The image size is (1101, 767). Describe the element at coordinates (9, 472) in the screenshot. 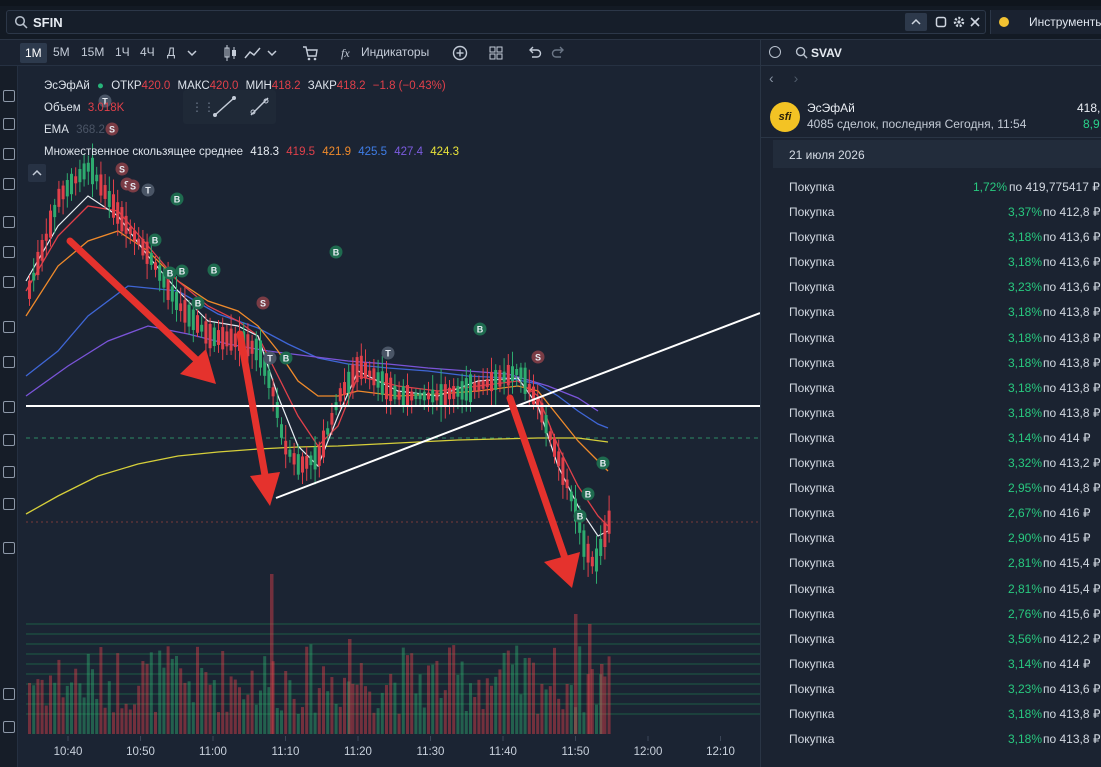

I see `lock-drawings-icon` at that location.